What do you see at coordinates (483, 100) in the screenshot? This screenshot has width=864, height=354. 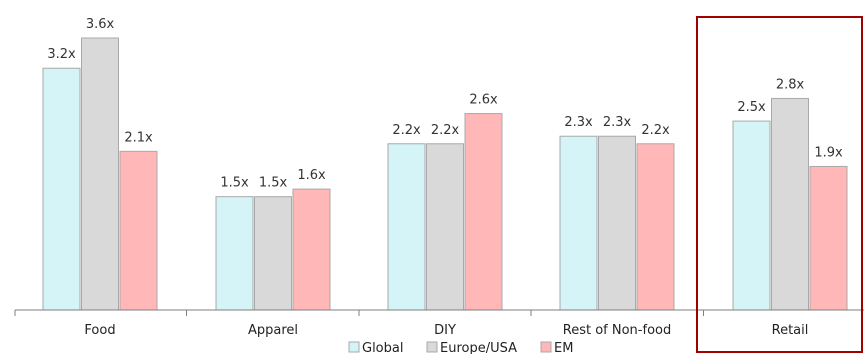 I see `value-label-diy-em: 2.6x` at bounding box center [483, 100].